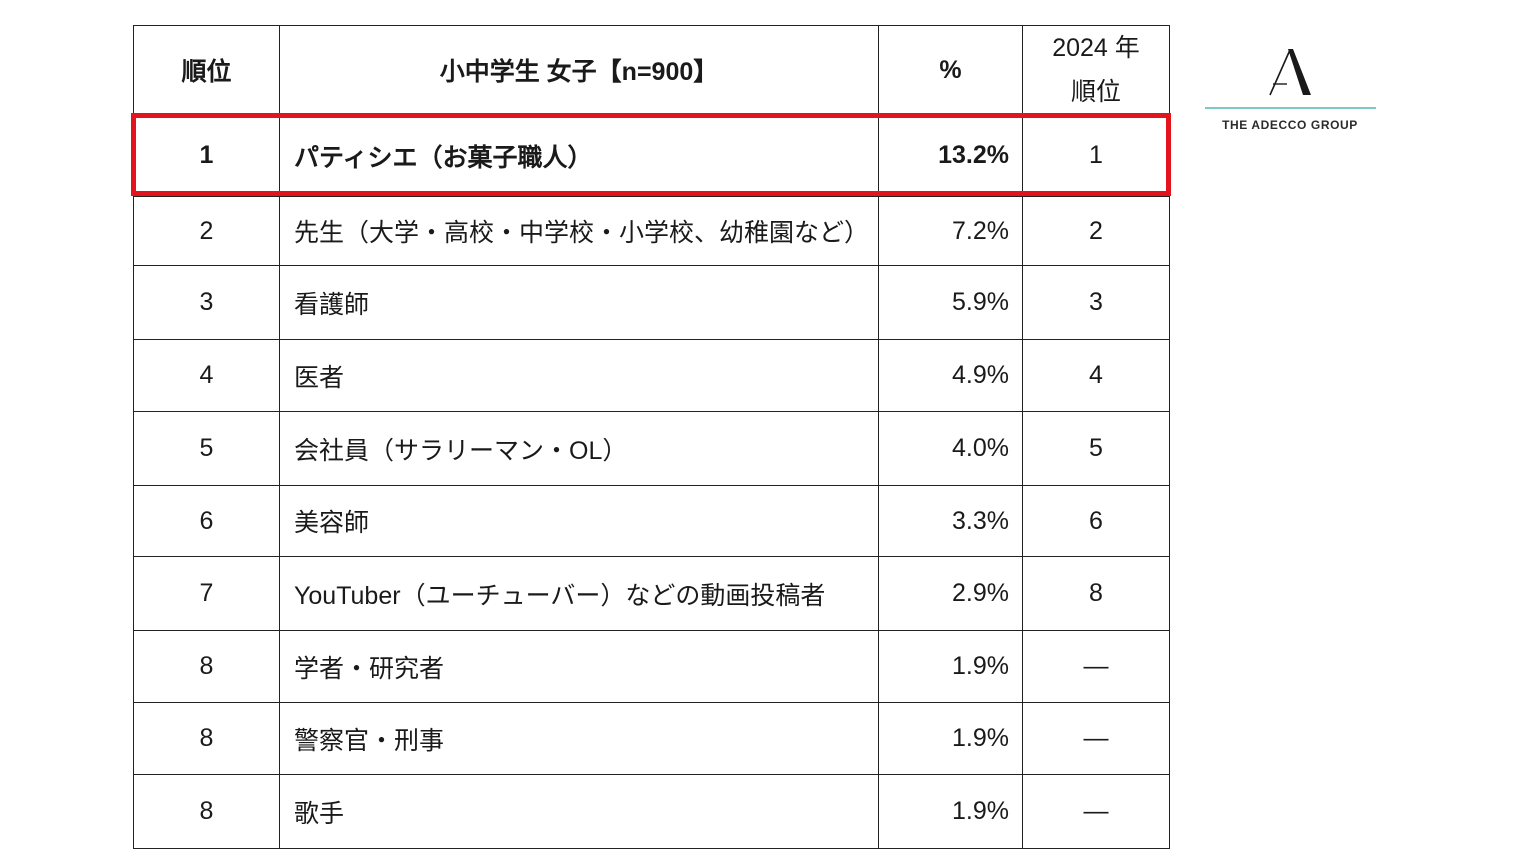 The height and width of the screenshot is (866, 1540). What do you see at coordinates (950, 155) in the screenshot?
I see `percent-cell: 13.2%` at bounding box center [950, 155].